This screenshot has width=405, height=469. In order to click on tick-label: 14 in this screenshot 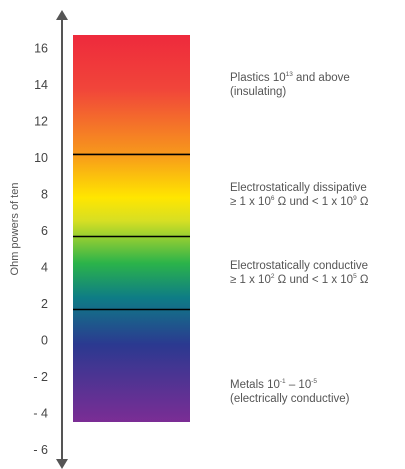, I will do `click(41, 85)`.